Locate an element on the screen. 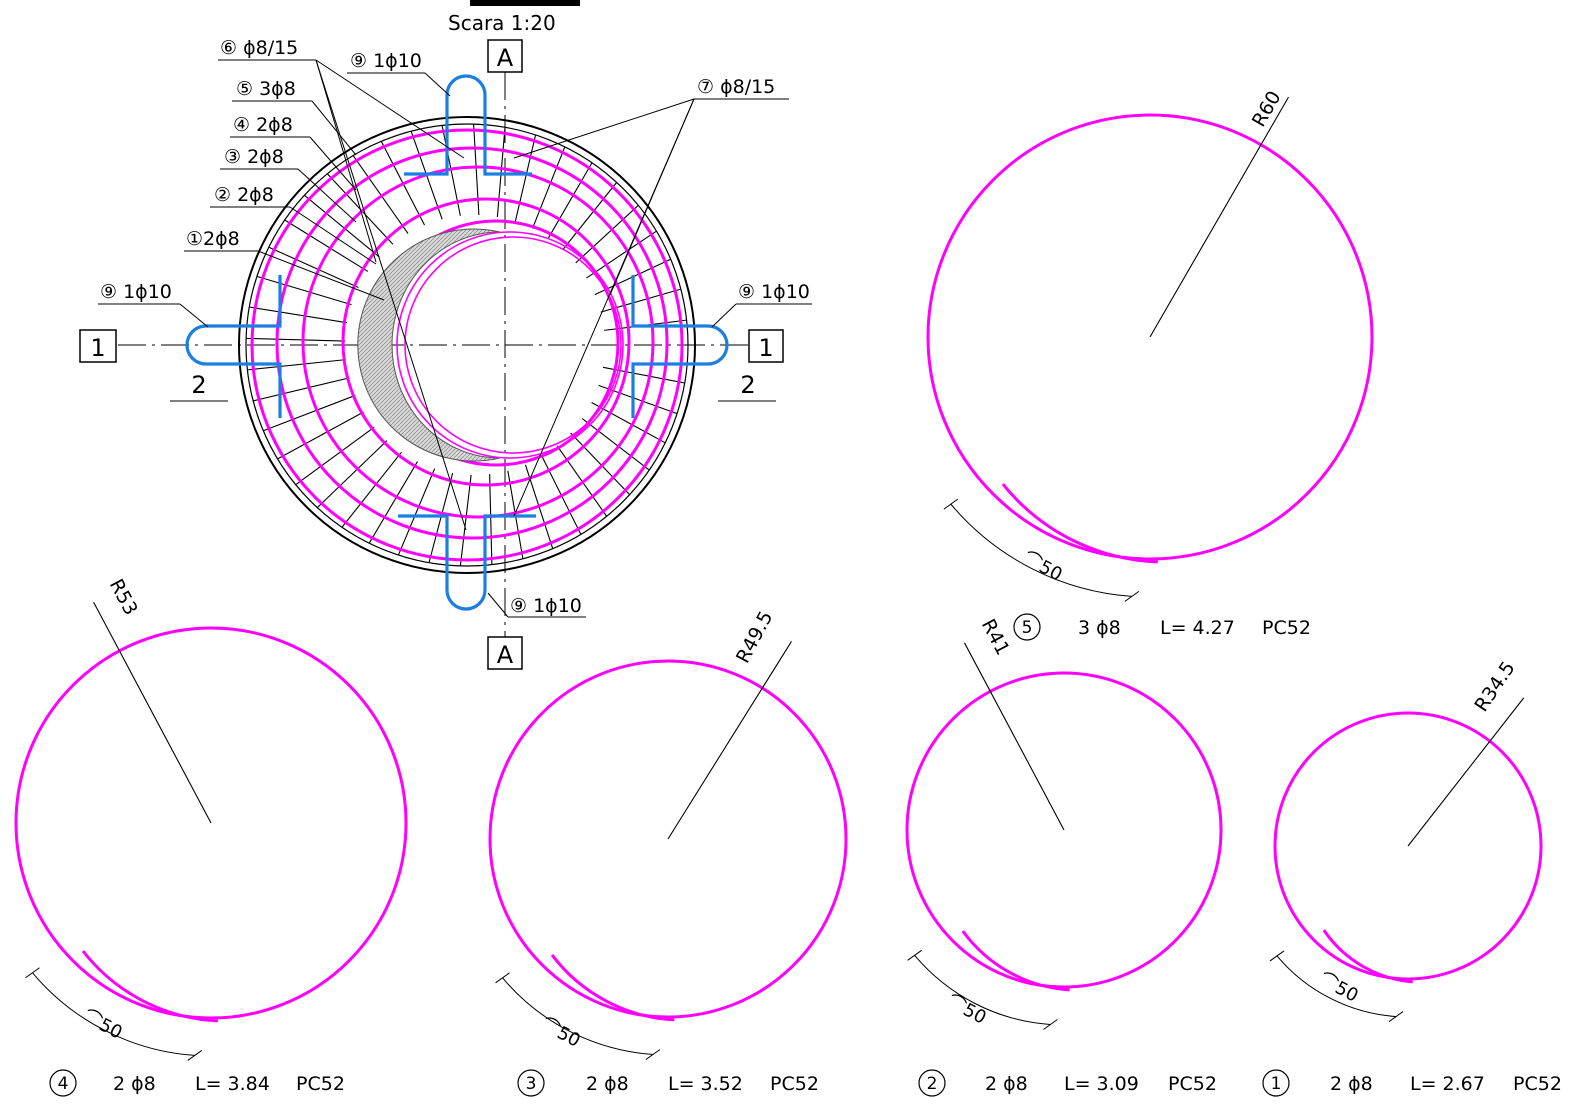 The height and width of the screenshot is (1114, 1583). callout-7: ⑦ ϕ8/15 is located at coordinates (651, 296).